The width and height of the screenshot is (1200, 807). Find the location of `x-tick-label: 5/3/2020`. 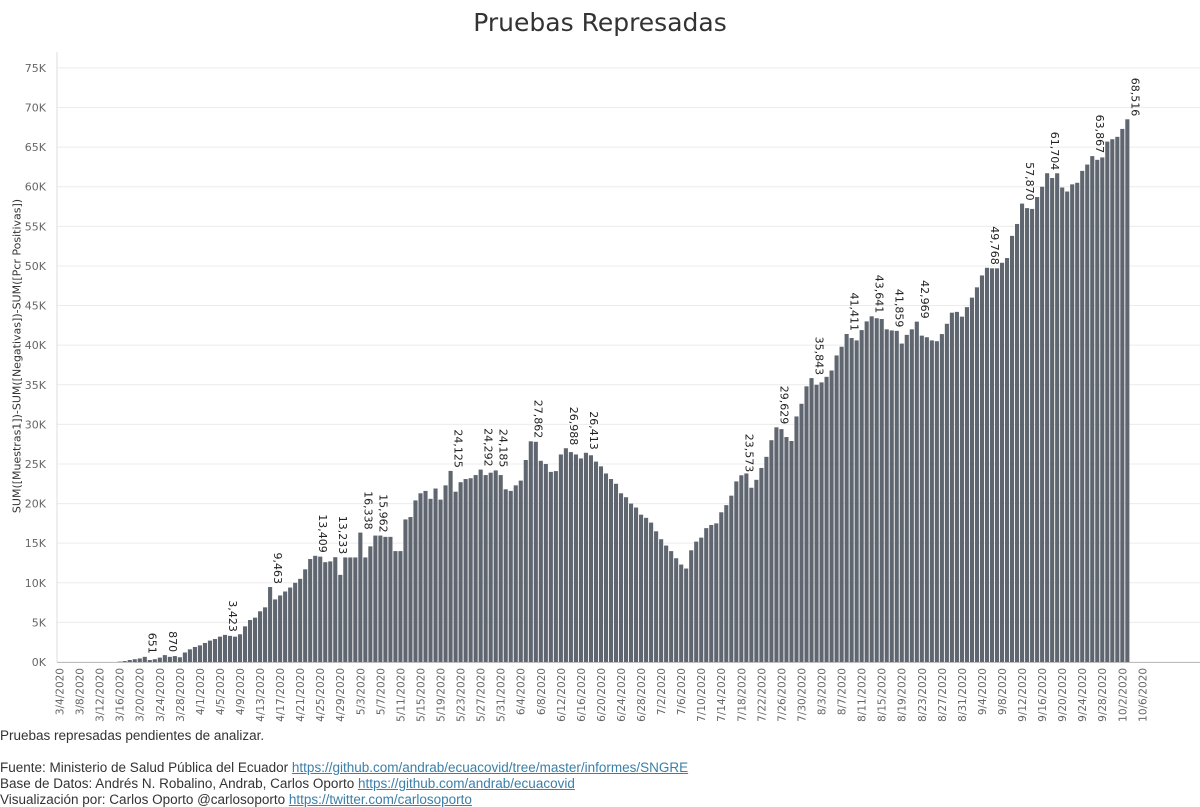

x-tick-label: 5/3/2020 is located at coordinates (361, 691).